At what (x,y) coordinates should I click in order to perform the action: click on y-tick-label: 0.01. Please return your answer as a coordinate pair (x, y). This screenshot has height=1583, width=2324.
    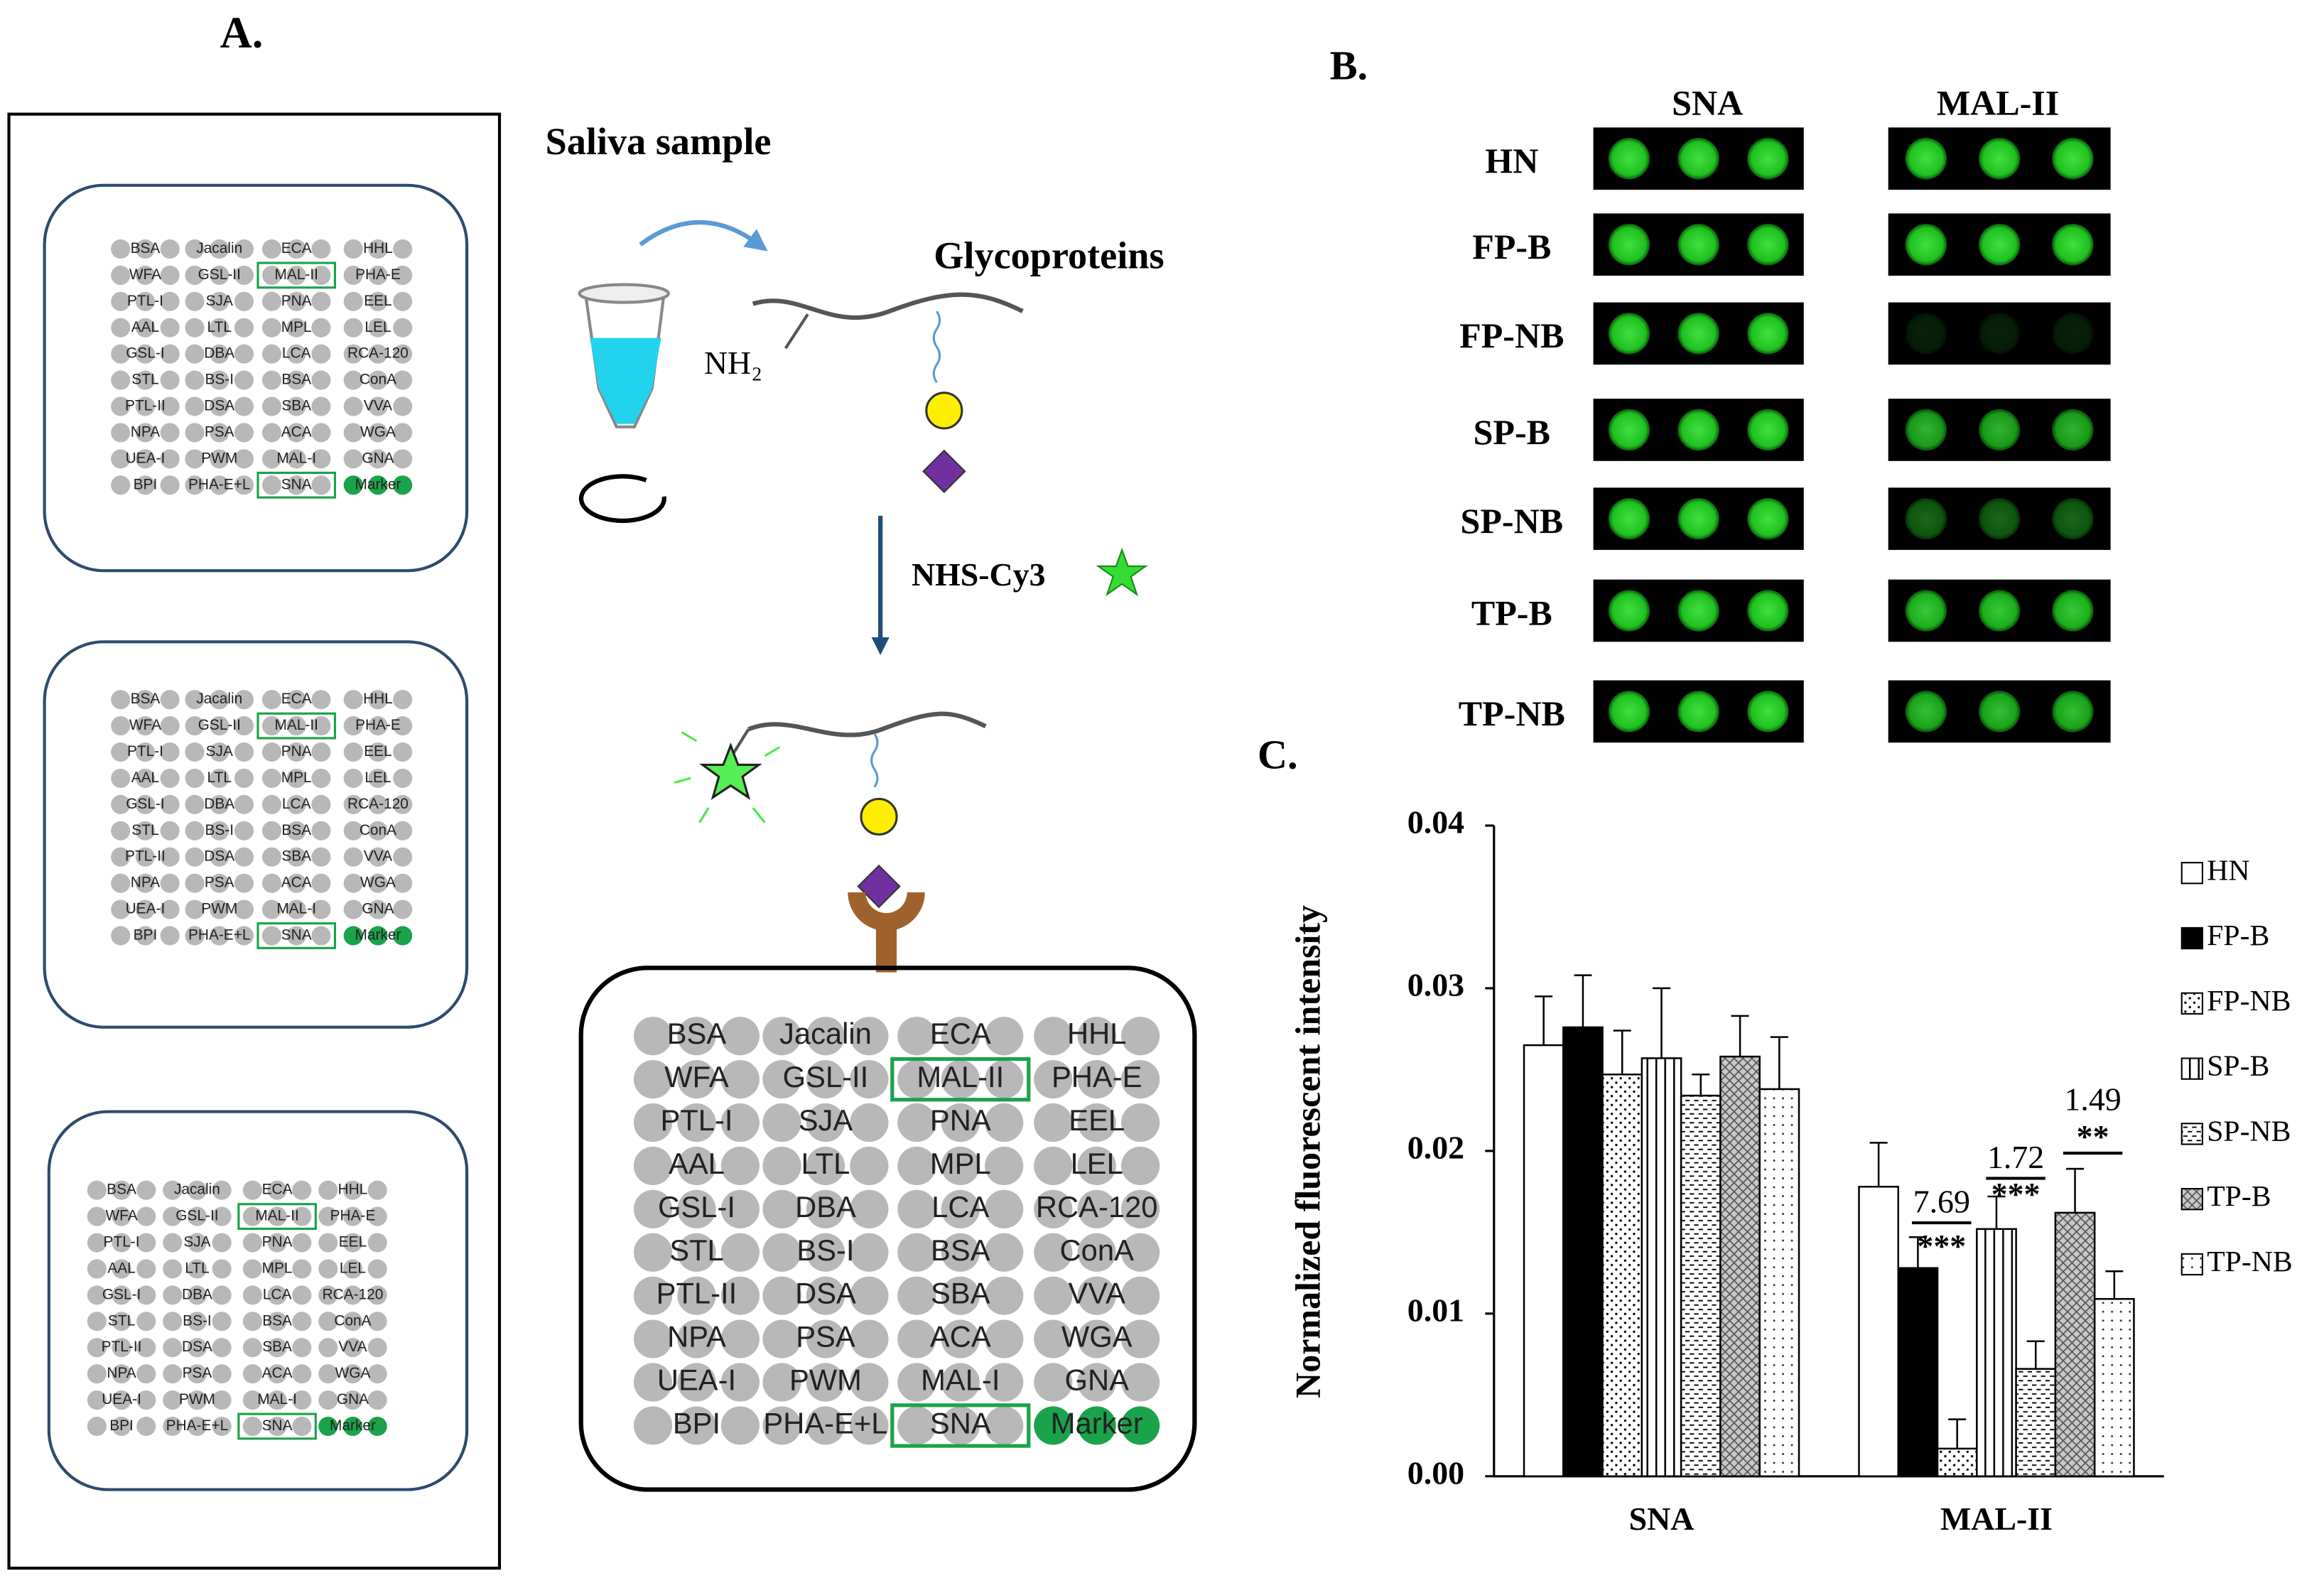
    Looking at the image, I should click on (1435, 1310).